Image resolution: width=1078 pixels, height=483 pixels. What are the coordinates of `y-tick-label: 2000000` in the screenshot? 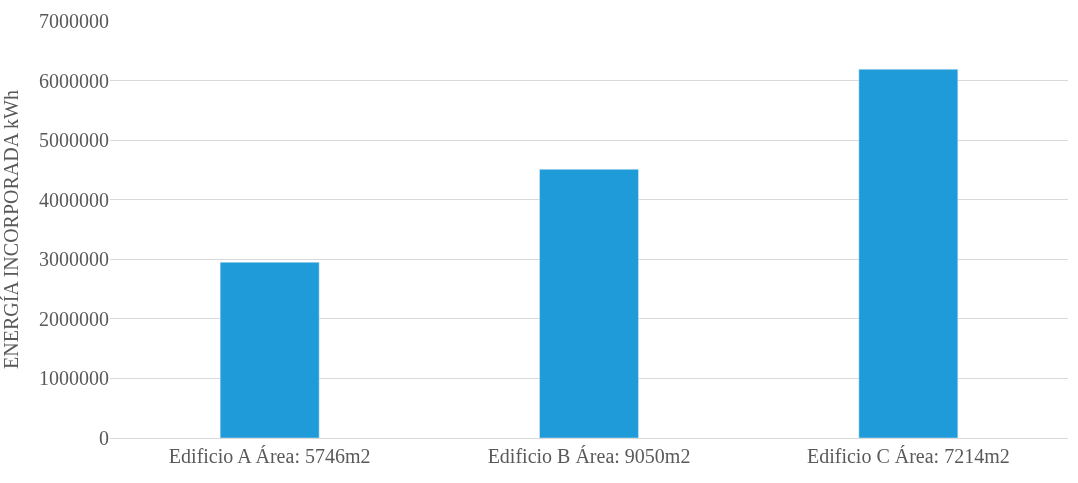 It's located at (74, 318).